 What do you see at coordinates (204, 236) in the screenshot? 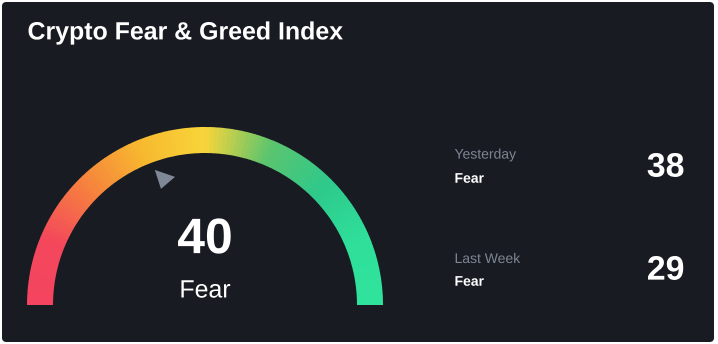
I see `data-label: 40` at bounding box center [204, 236].